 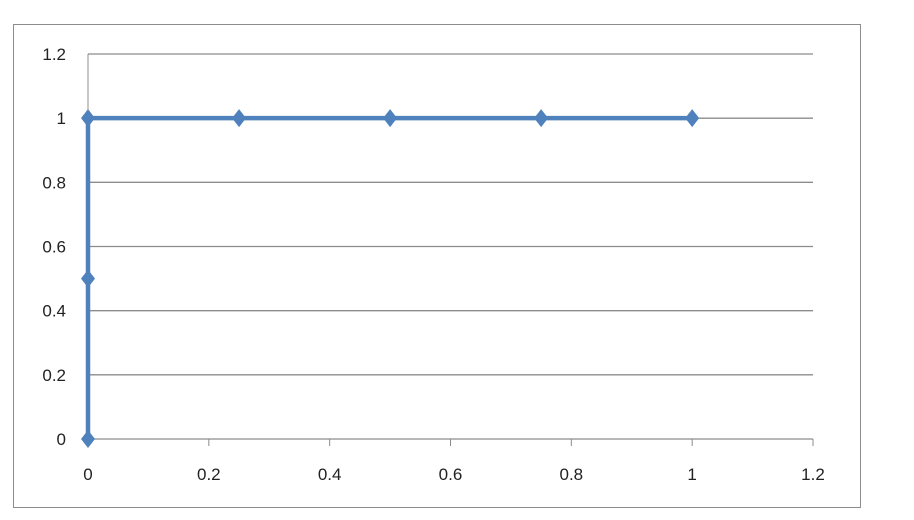 What do you see at coordinates (87, 474) in the screenshot?
I see `x-tick-label: 0` at bounding box center [87, 474].